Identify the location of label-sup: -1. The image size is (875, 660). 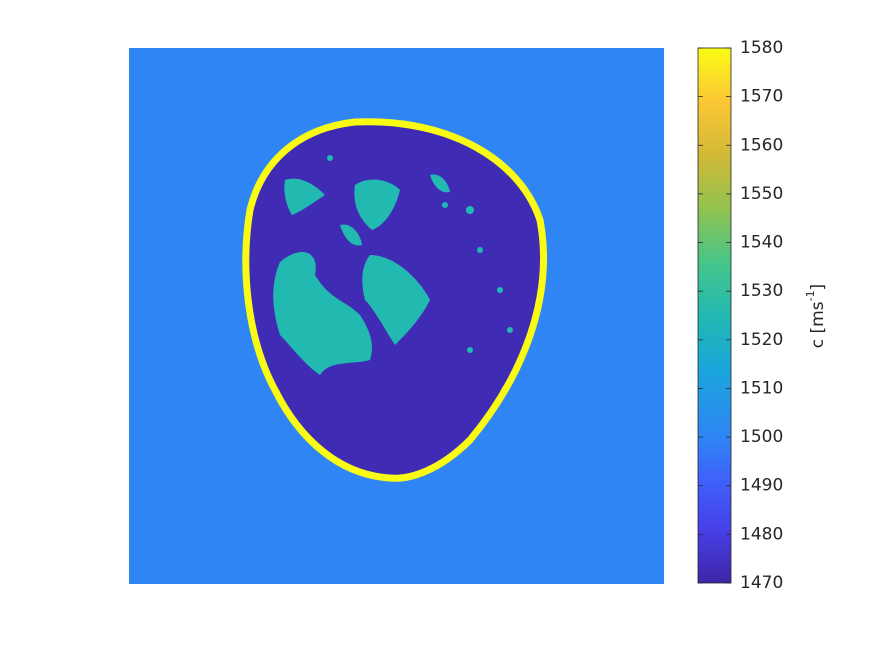
(810, 295).